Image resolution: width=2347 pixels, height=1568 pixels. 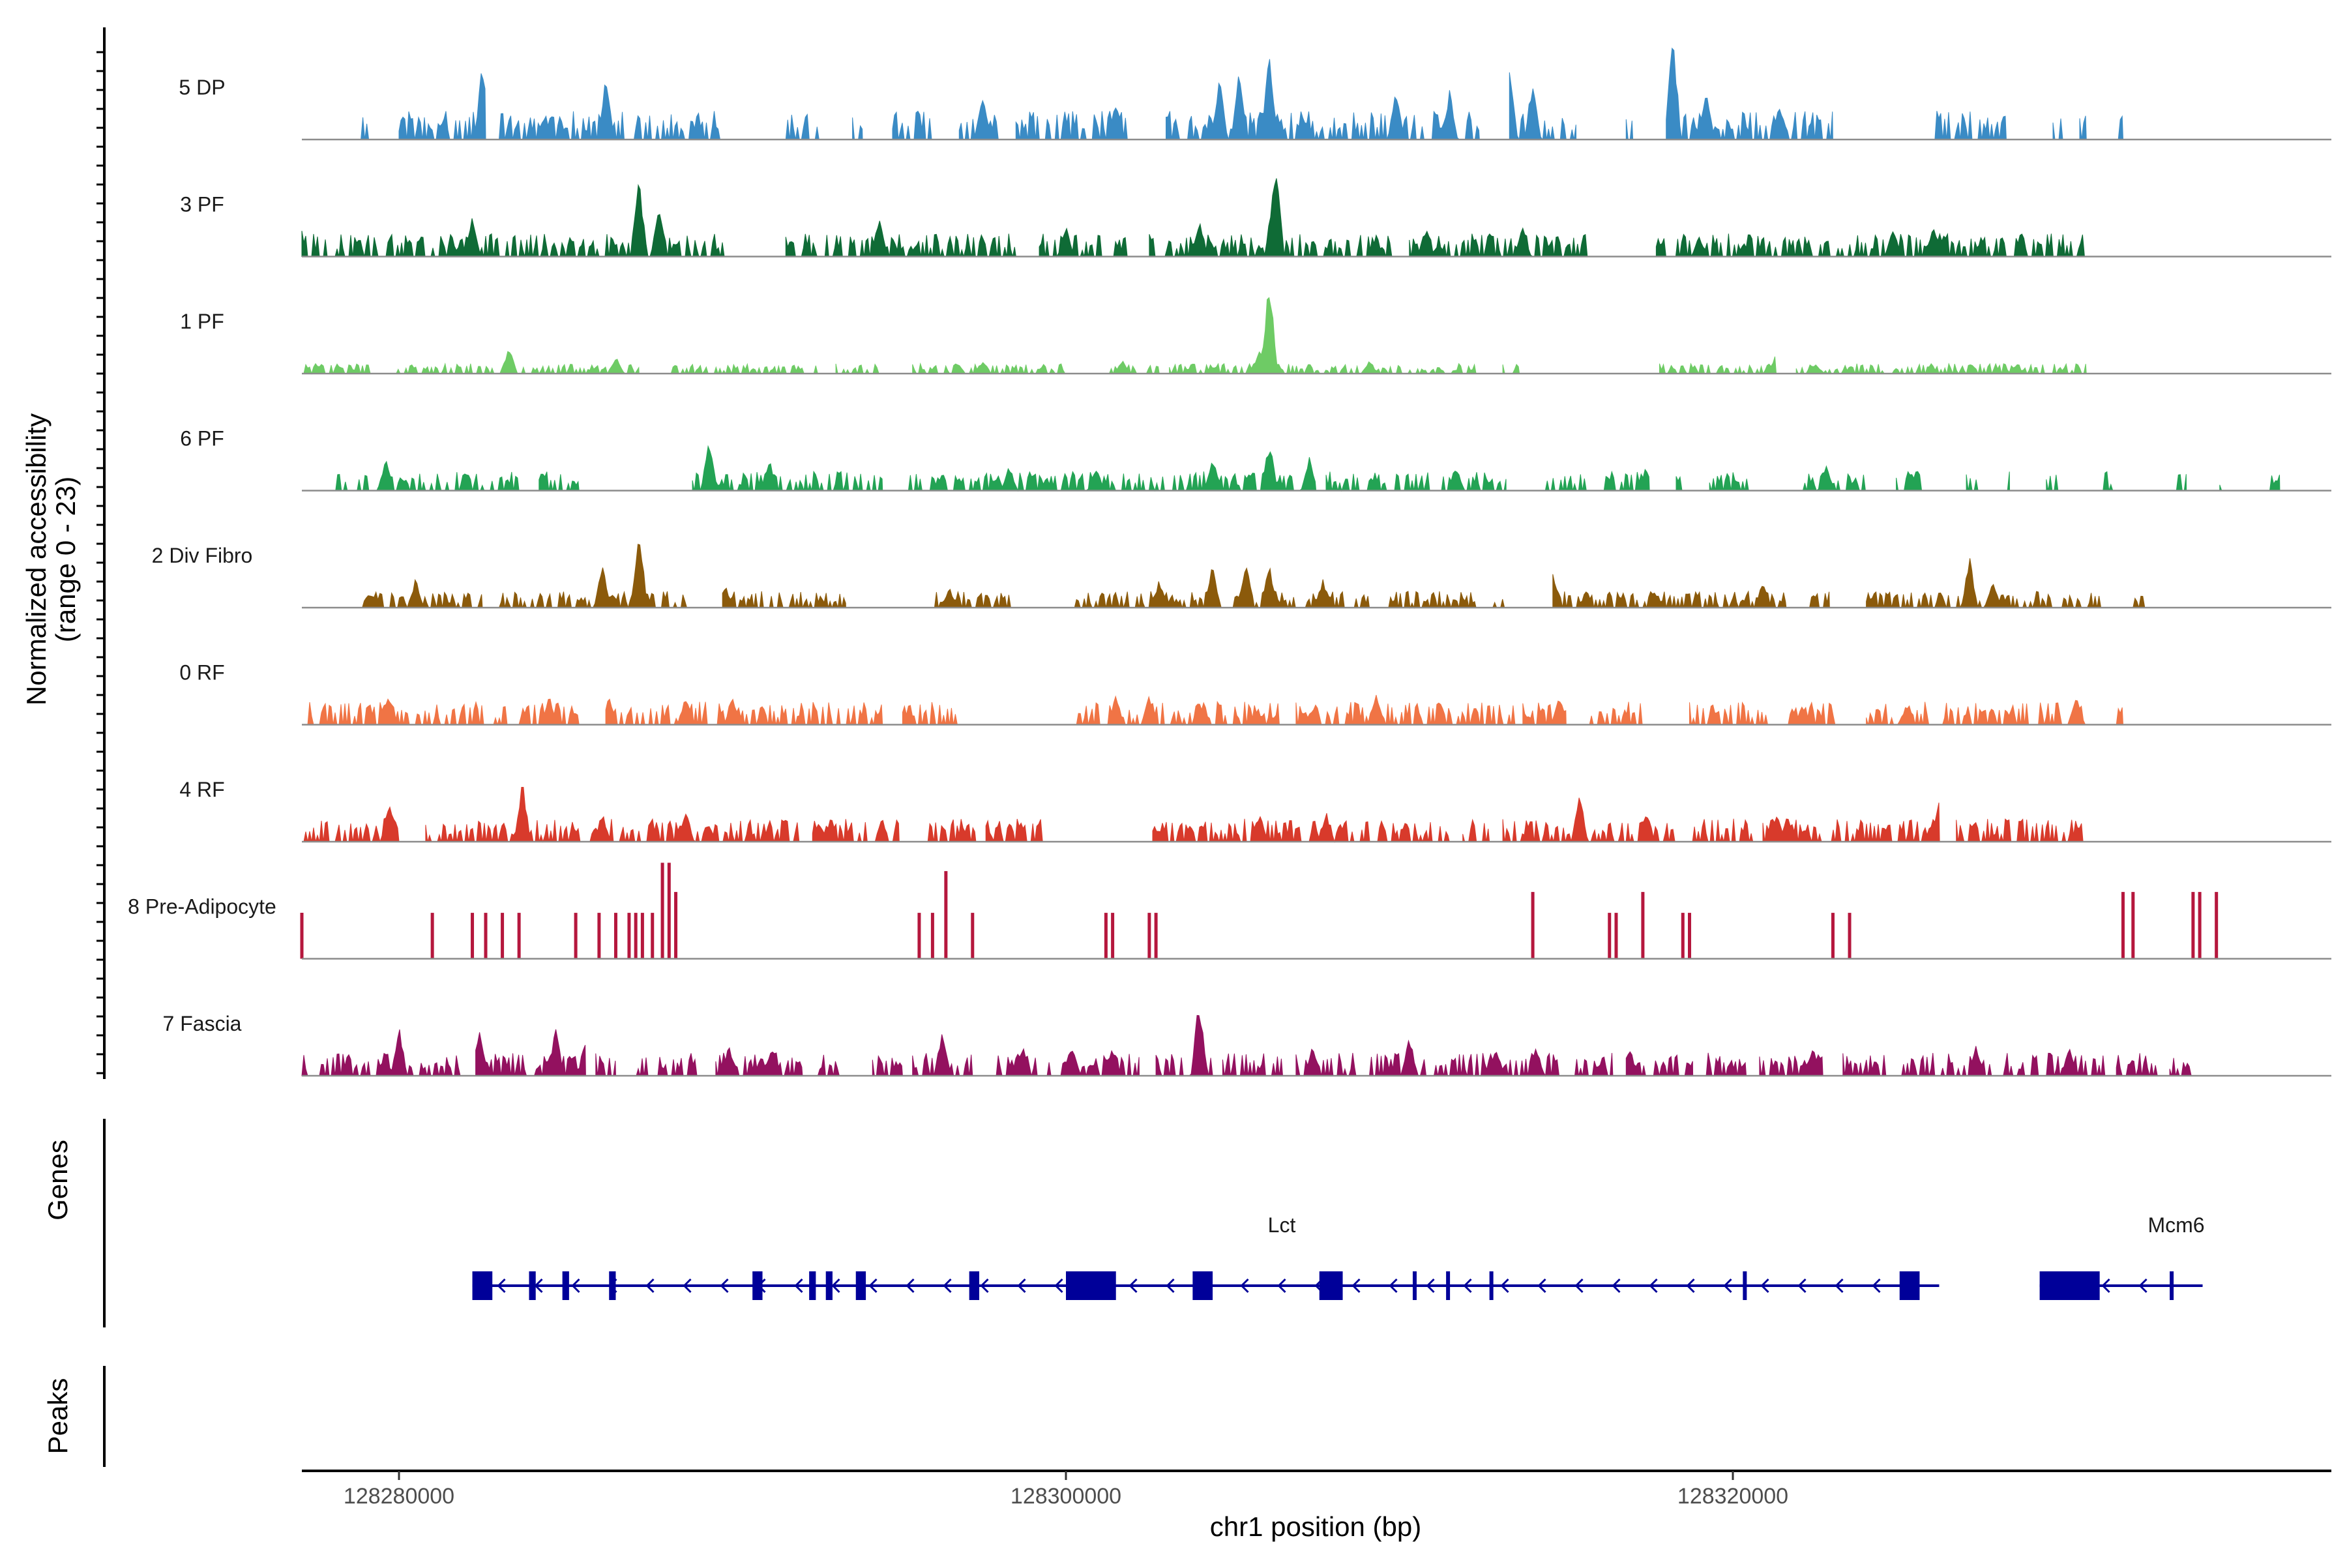 What do you see at coordinates (1247, 1044) in the screenshot?
I see `track-7-fascia: 7 Fascia` at bounding box center [1247, 1044].